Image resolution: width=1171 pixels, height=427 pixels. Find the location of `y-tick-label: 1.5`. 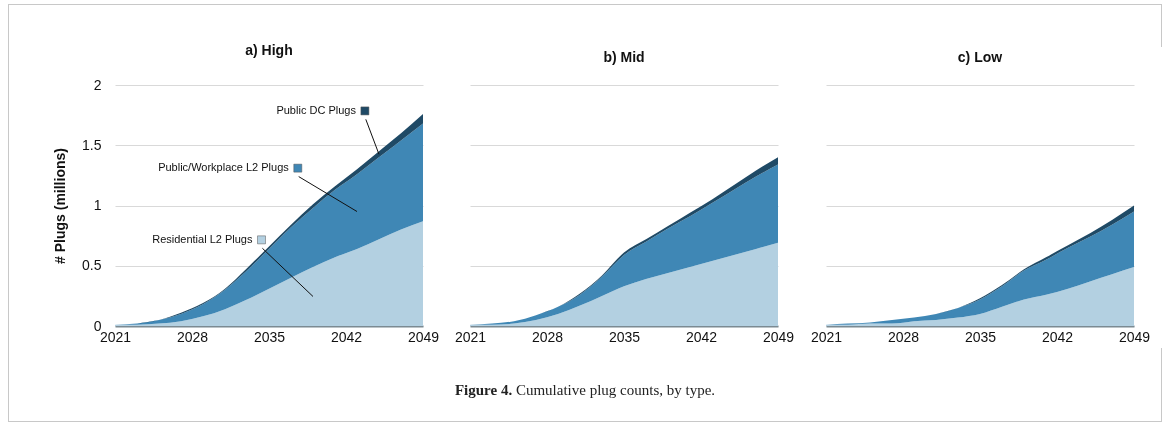

y-tick-label: 1.5 is located at coordinates (92, 144).